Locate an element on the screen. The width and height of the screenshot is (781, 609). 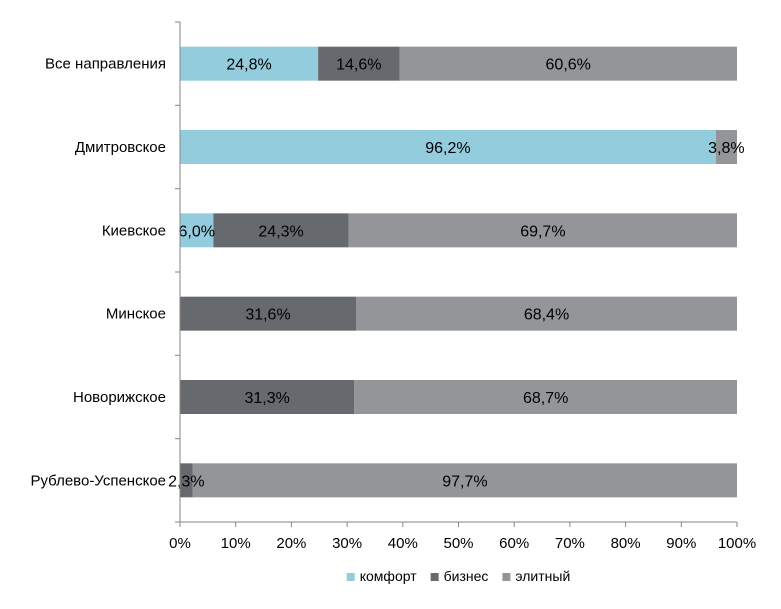
data-label-элитный-2: 3,8% is located at coordinates (726, 148).